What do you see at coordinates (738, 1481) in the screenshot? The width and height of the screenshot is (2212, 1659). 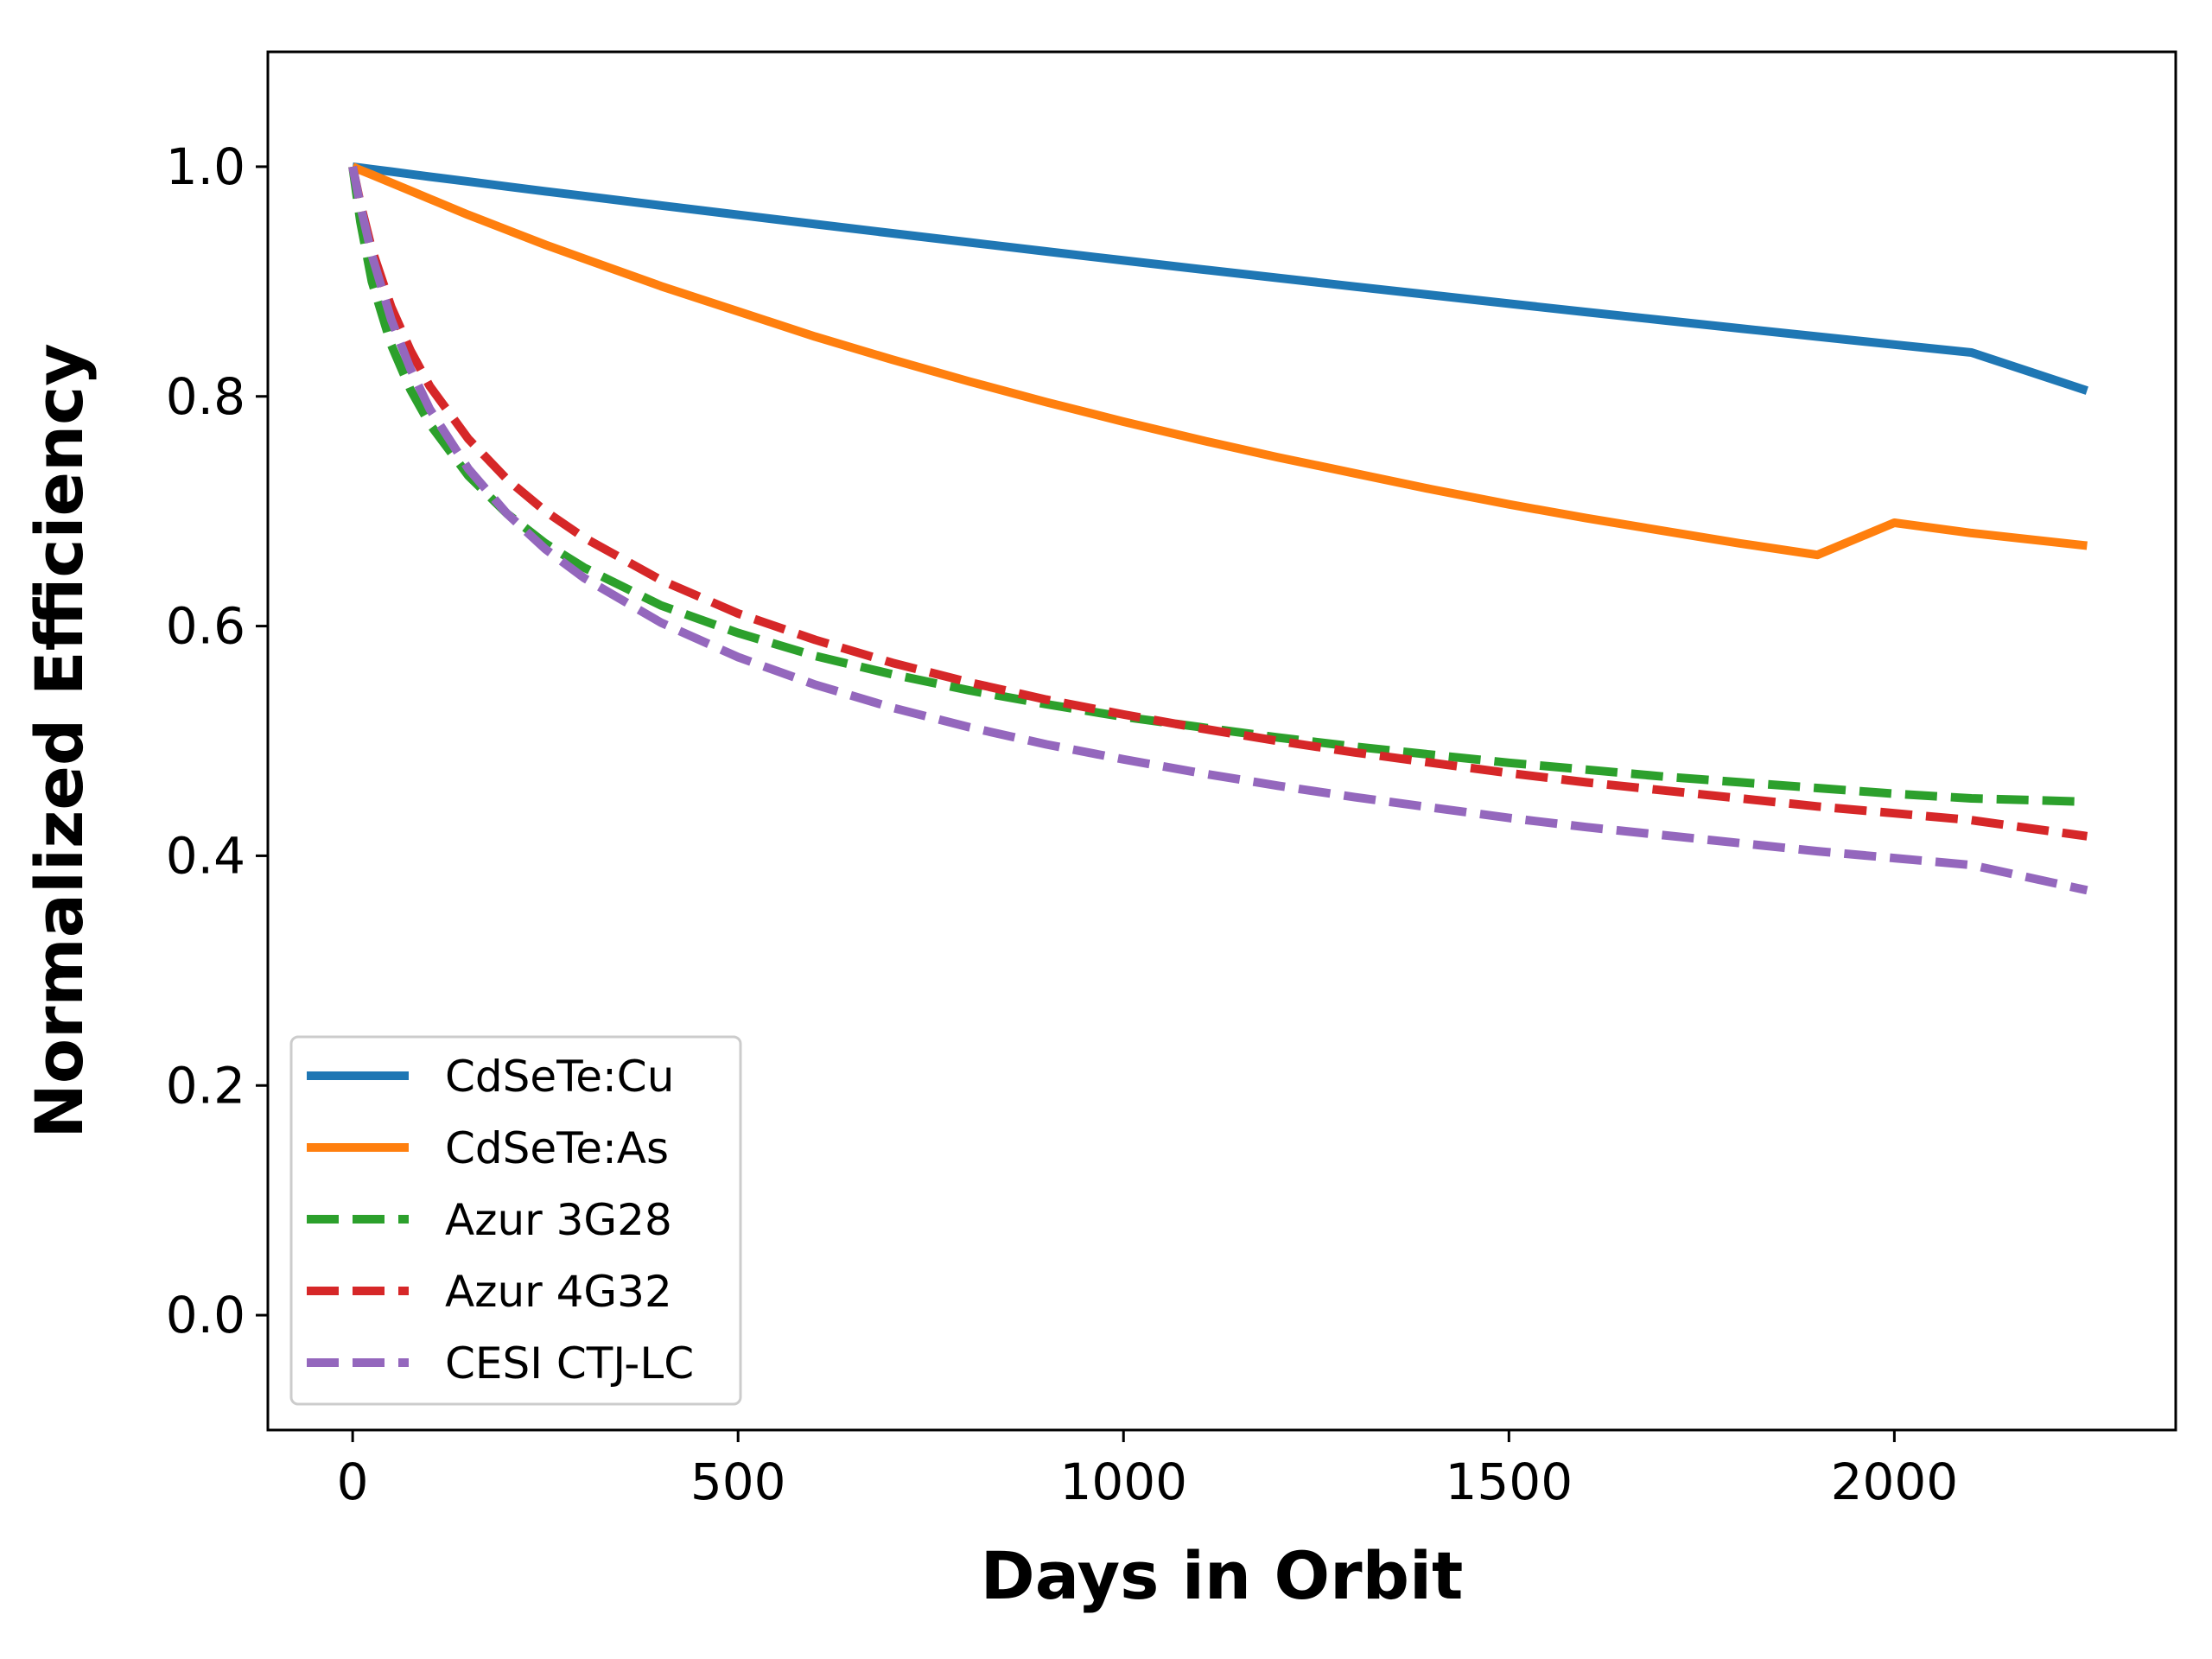 I see `x-tick-label: 500` at bounding box center [738, 1481].